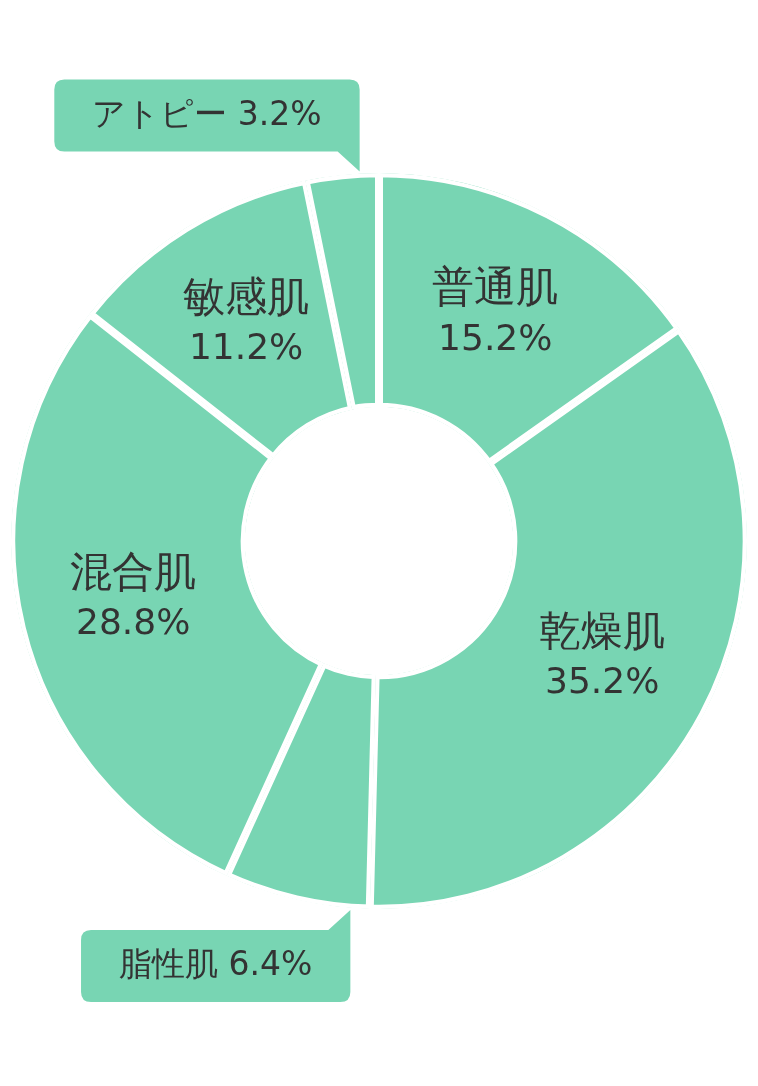 The image size is (758, 1086). What do you see at coordinates (133, 622) in the screenshot?
I see `data-label: 28.8%` at bounding box center [133, 622].